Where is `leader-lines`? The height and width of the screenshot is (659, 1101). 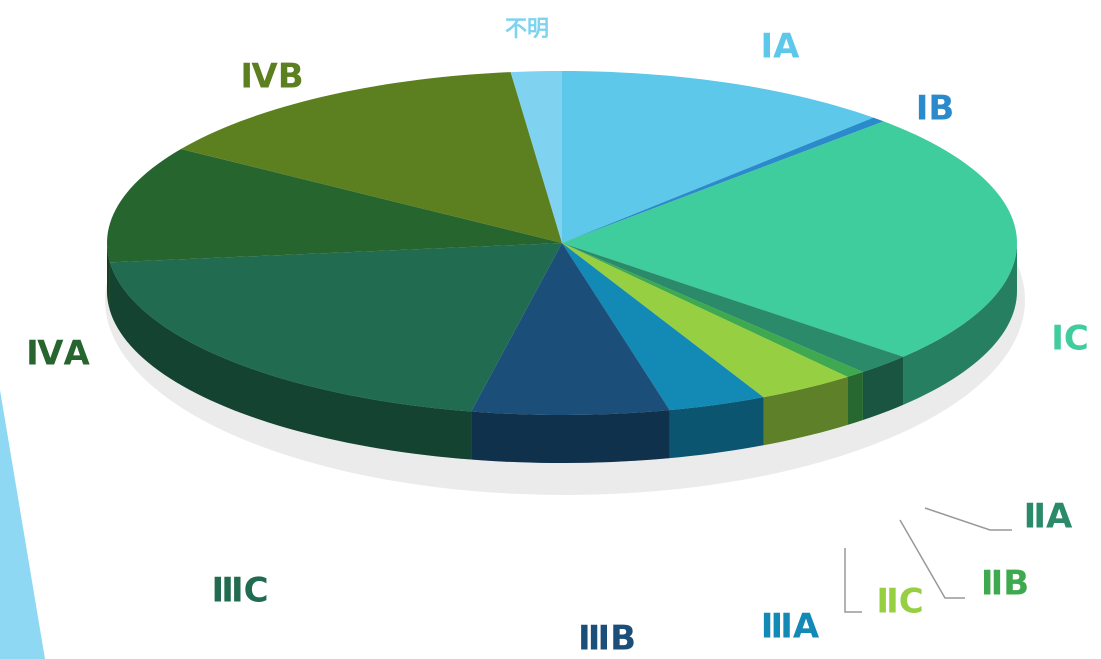
leader-lines is located at coordinates (928, 560).